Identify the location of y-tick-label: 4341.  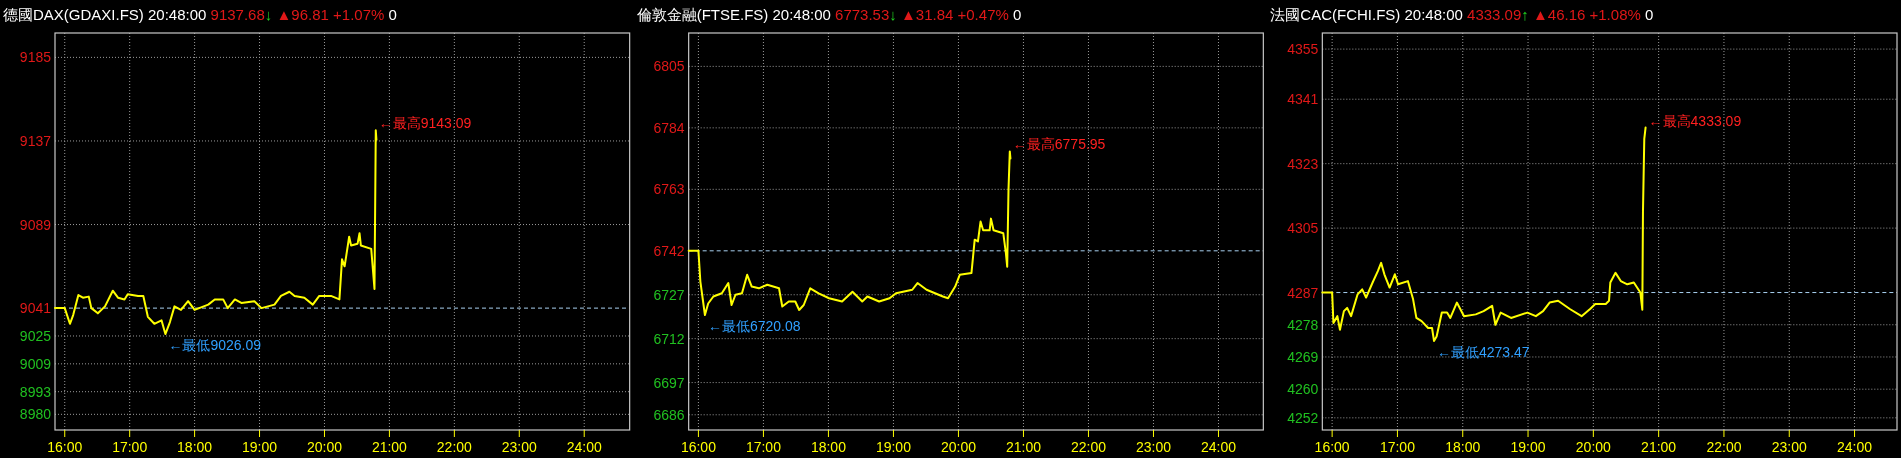
(1303, 99).